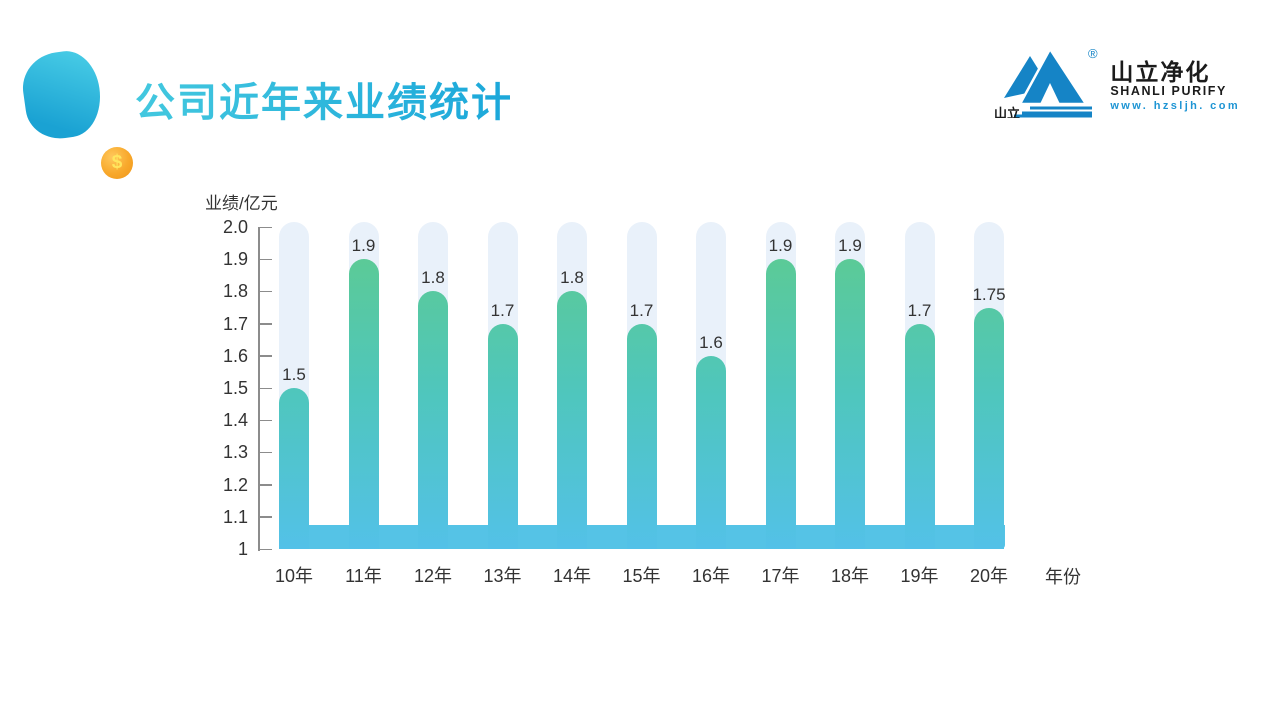 This screenshot has width=1280, height=720. I want to click on x-tick-label: 13年, so click(502, 576).